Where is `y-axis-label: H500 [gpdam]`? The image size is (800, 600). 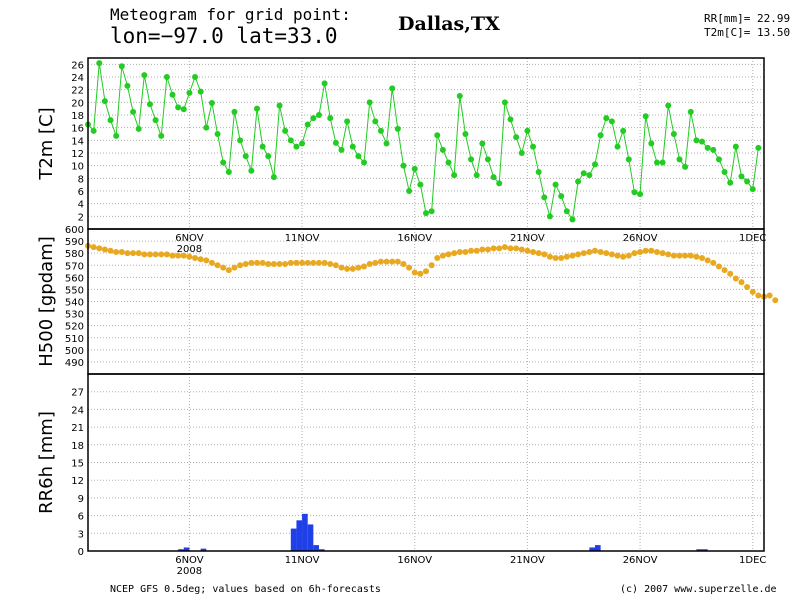
y-axis-label: H500 [gpdam] is located at coordinates (46, 301).